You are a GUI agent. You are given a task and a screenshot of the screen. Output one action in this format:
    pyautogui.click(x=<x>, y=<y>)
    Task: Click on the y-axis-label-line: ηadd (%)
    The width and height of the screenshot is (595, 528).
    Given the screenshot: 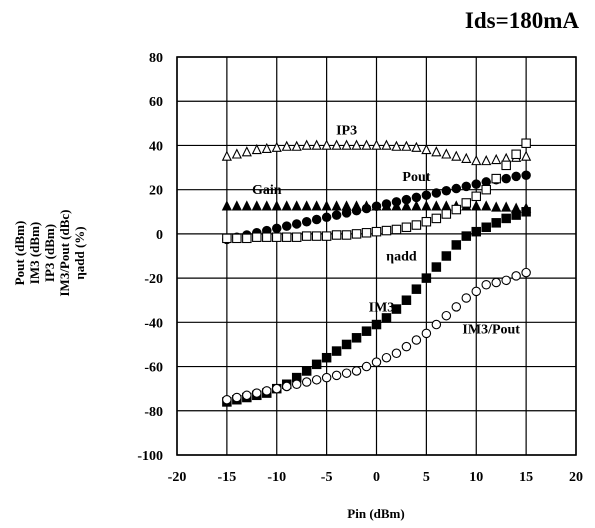 What is the action you would take?
    pyautogui.click(x=79, y=252)
    